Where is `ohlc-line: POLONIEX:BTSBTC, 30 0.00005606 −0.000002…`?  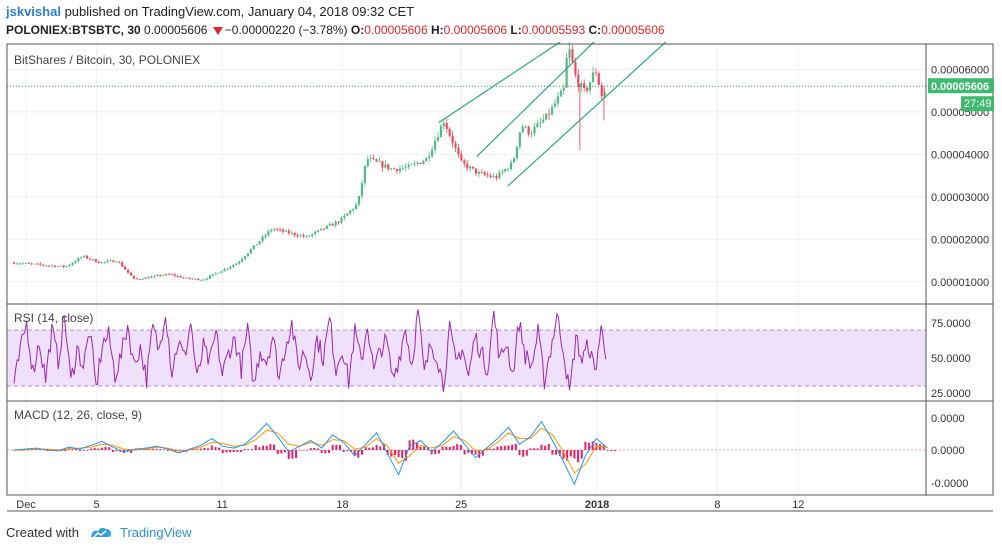
ohlc-line: POLONIEX:BTSBTC, 30 0.00005606 −0.000002… is located at coordinates (335, 30).